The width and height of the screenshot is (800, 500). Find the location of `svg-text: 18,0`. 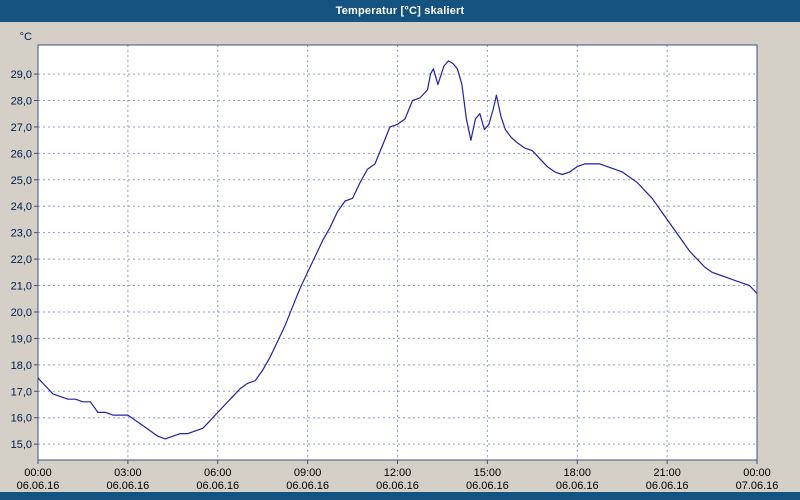

svg-text: 18,0 is located at coordinates (21, 366).